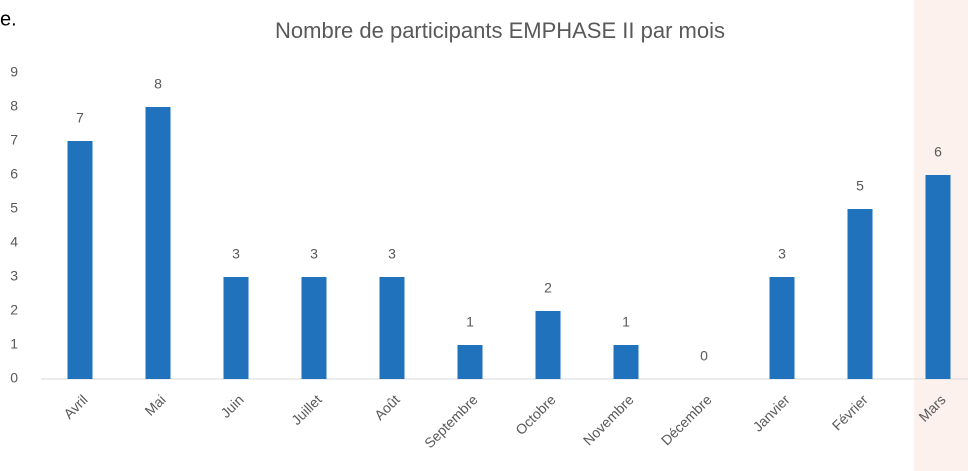 The width and height of the screenshot is (968, 471). I want to click on y-tick-label: 9, so click(14, 72).